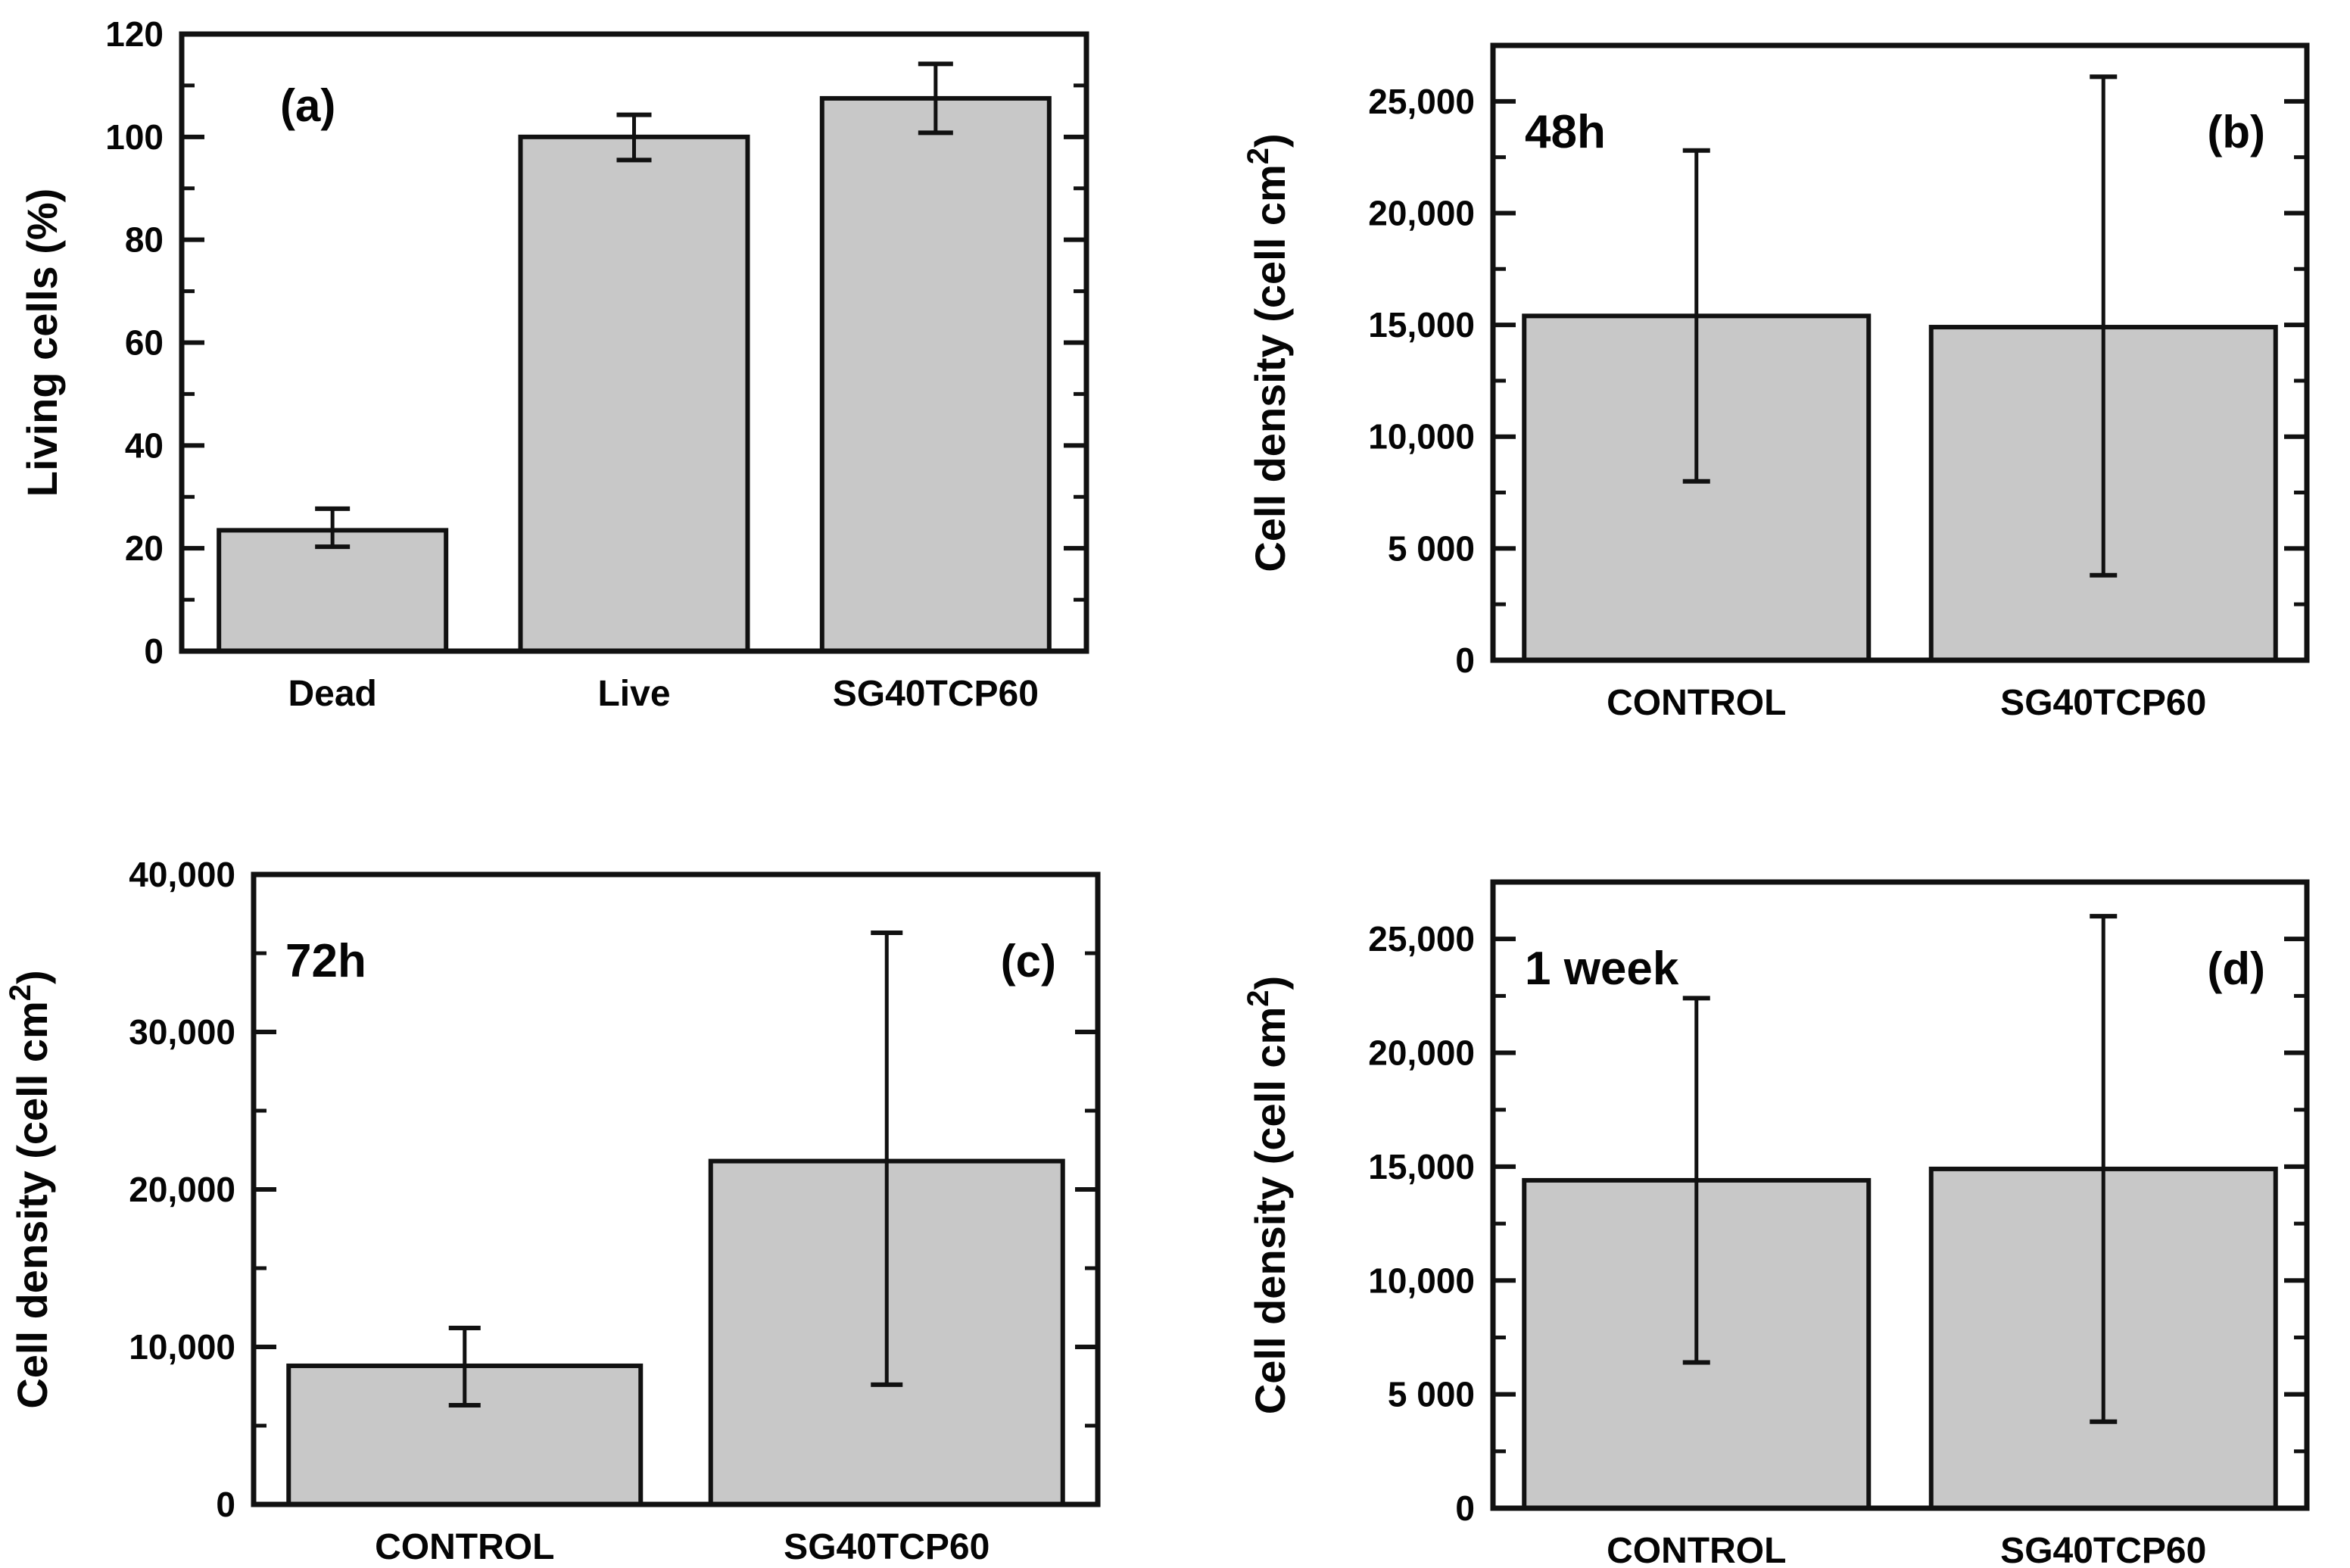 Image resolution: width=2350 pixels, height=1568 pixels. Describe the element at coordinates (134, 137) in the screenshot. I see `y-tick-label: 100` at that location.